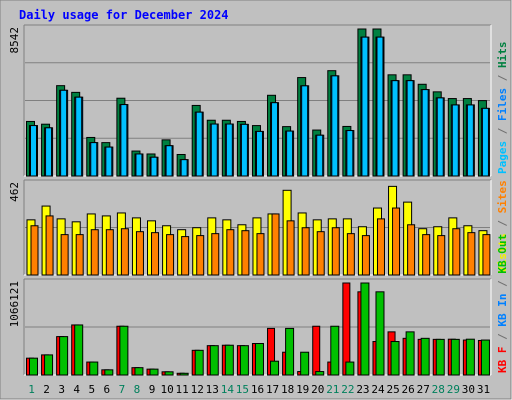  What do you see at coordinates (378, 389) in the screenshot?
I see `day-label: 24` at bounding box center [378, 389].